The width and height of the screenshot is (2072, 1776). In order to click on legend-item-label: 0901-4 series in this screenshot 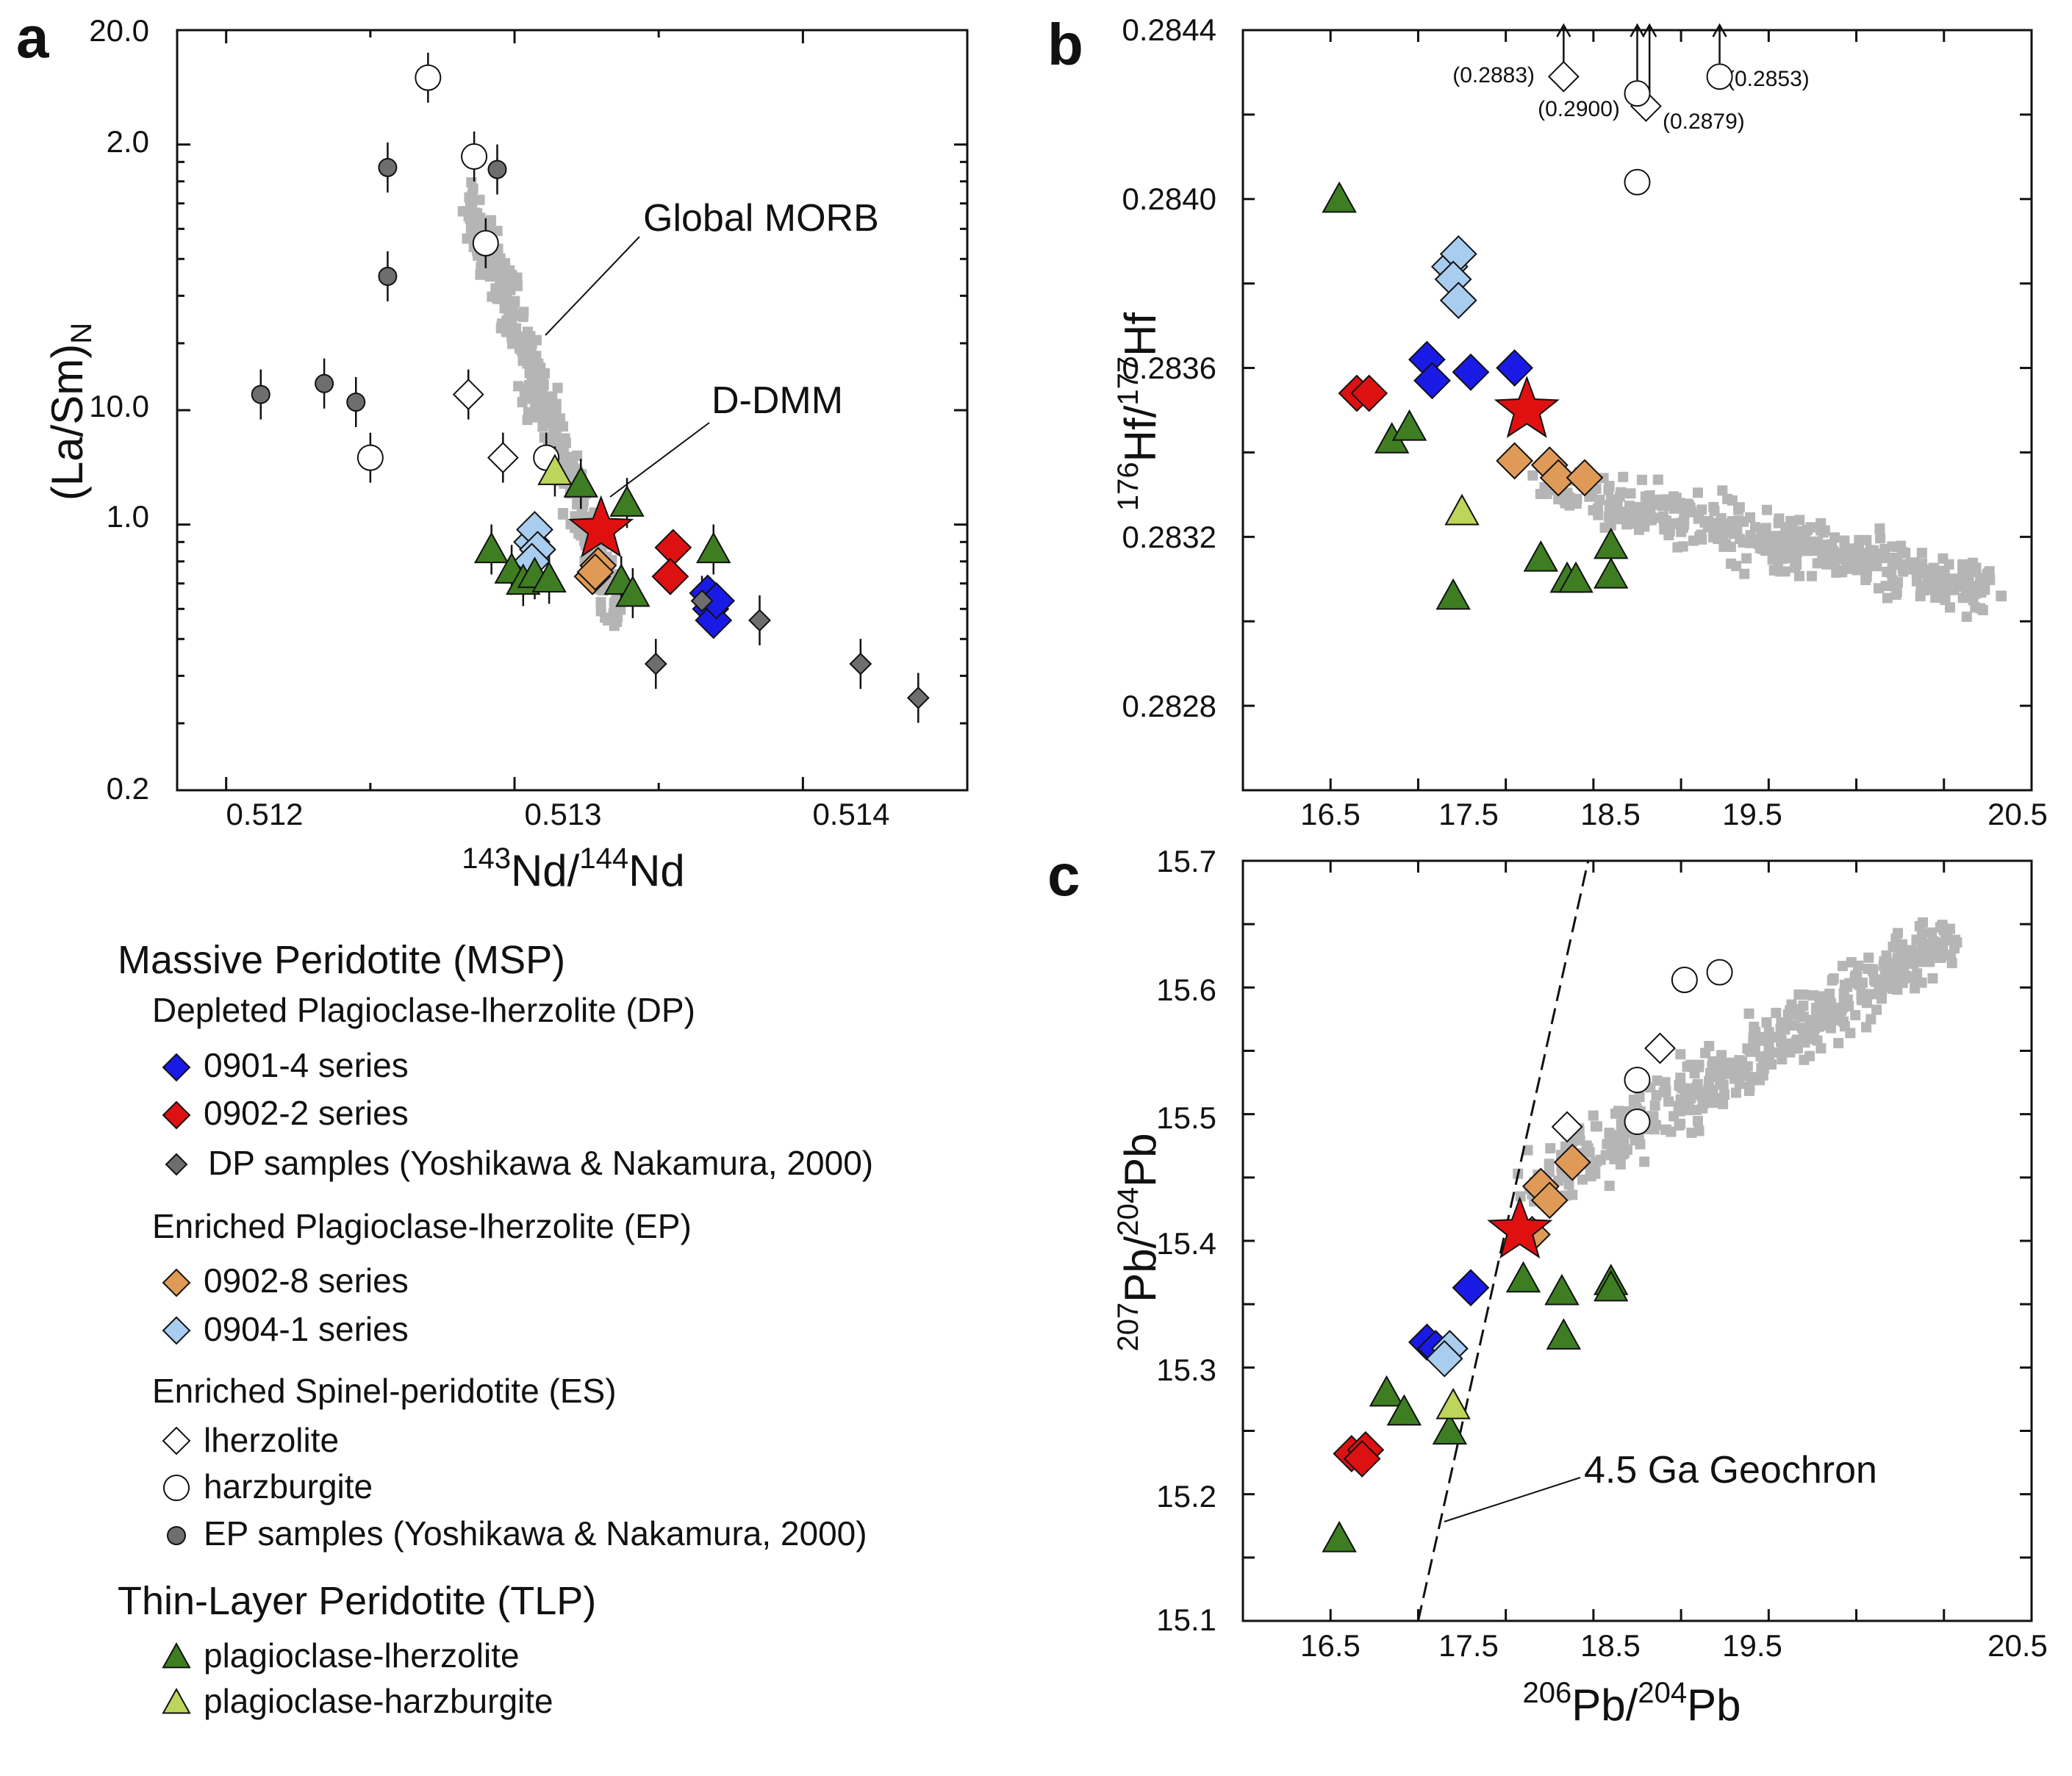, I will do `click(306, 1065)`.